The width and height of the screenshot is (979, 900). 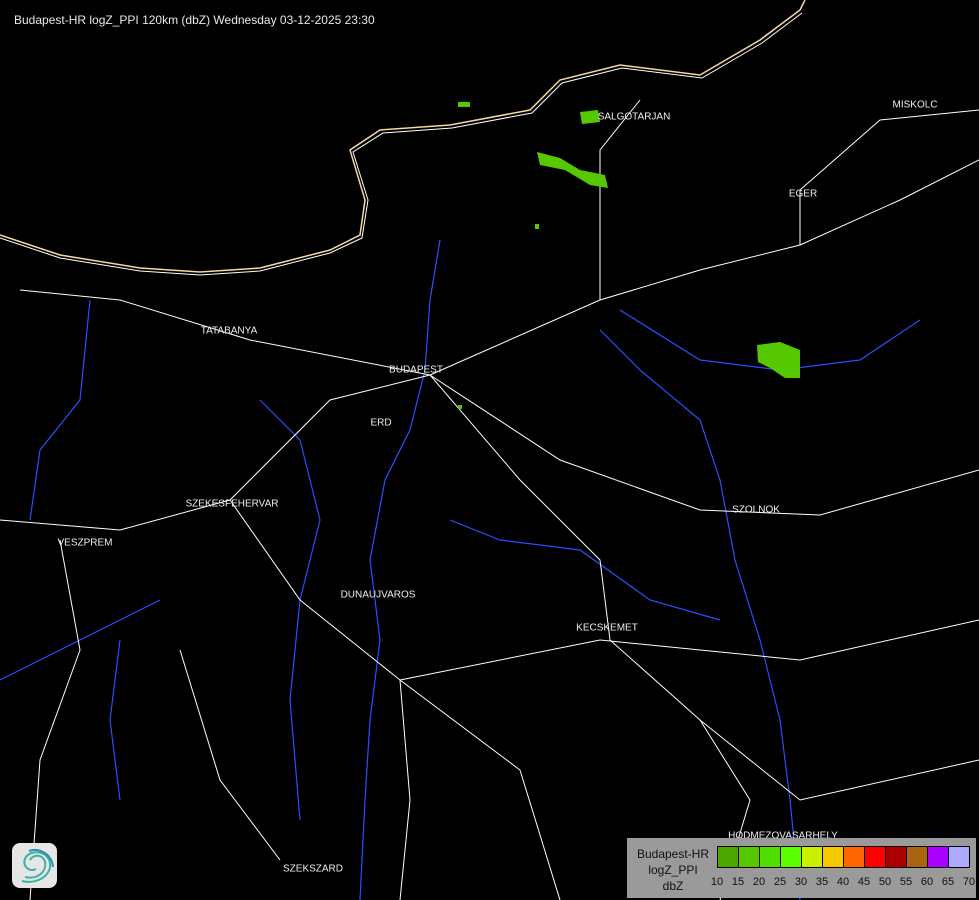 What do you see at coordinates (906, 882) in the screenshot?
I see `legend-tick: 55` at bounding box center [906, 882].